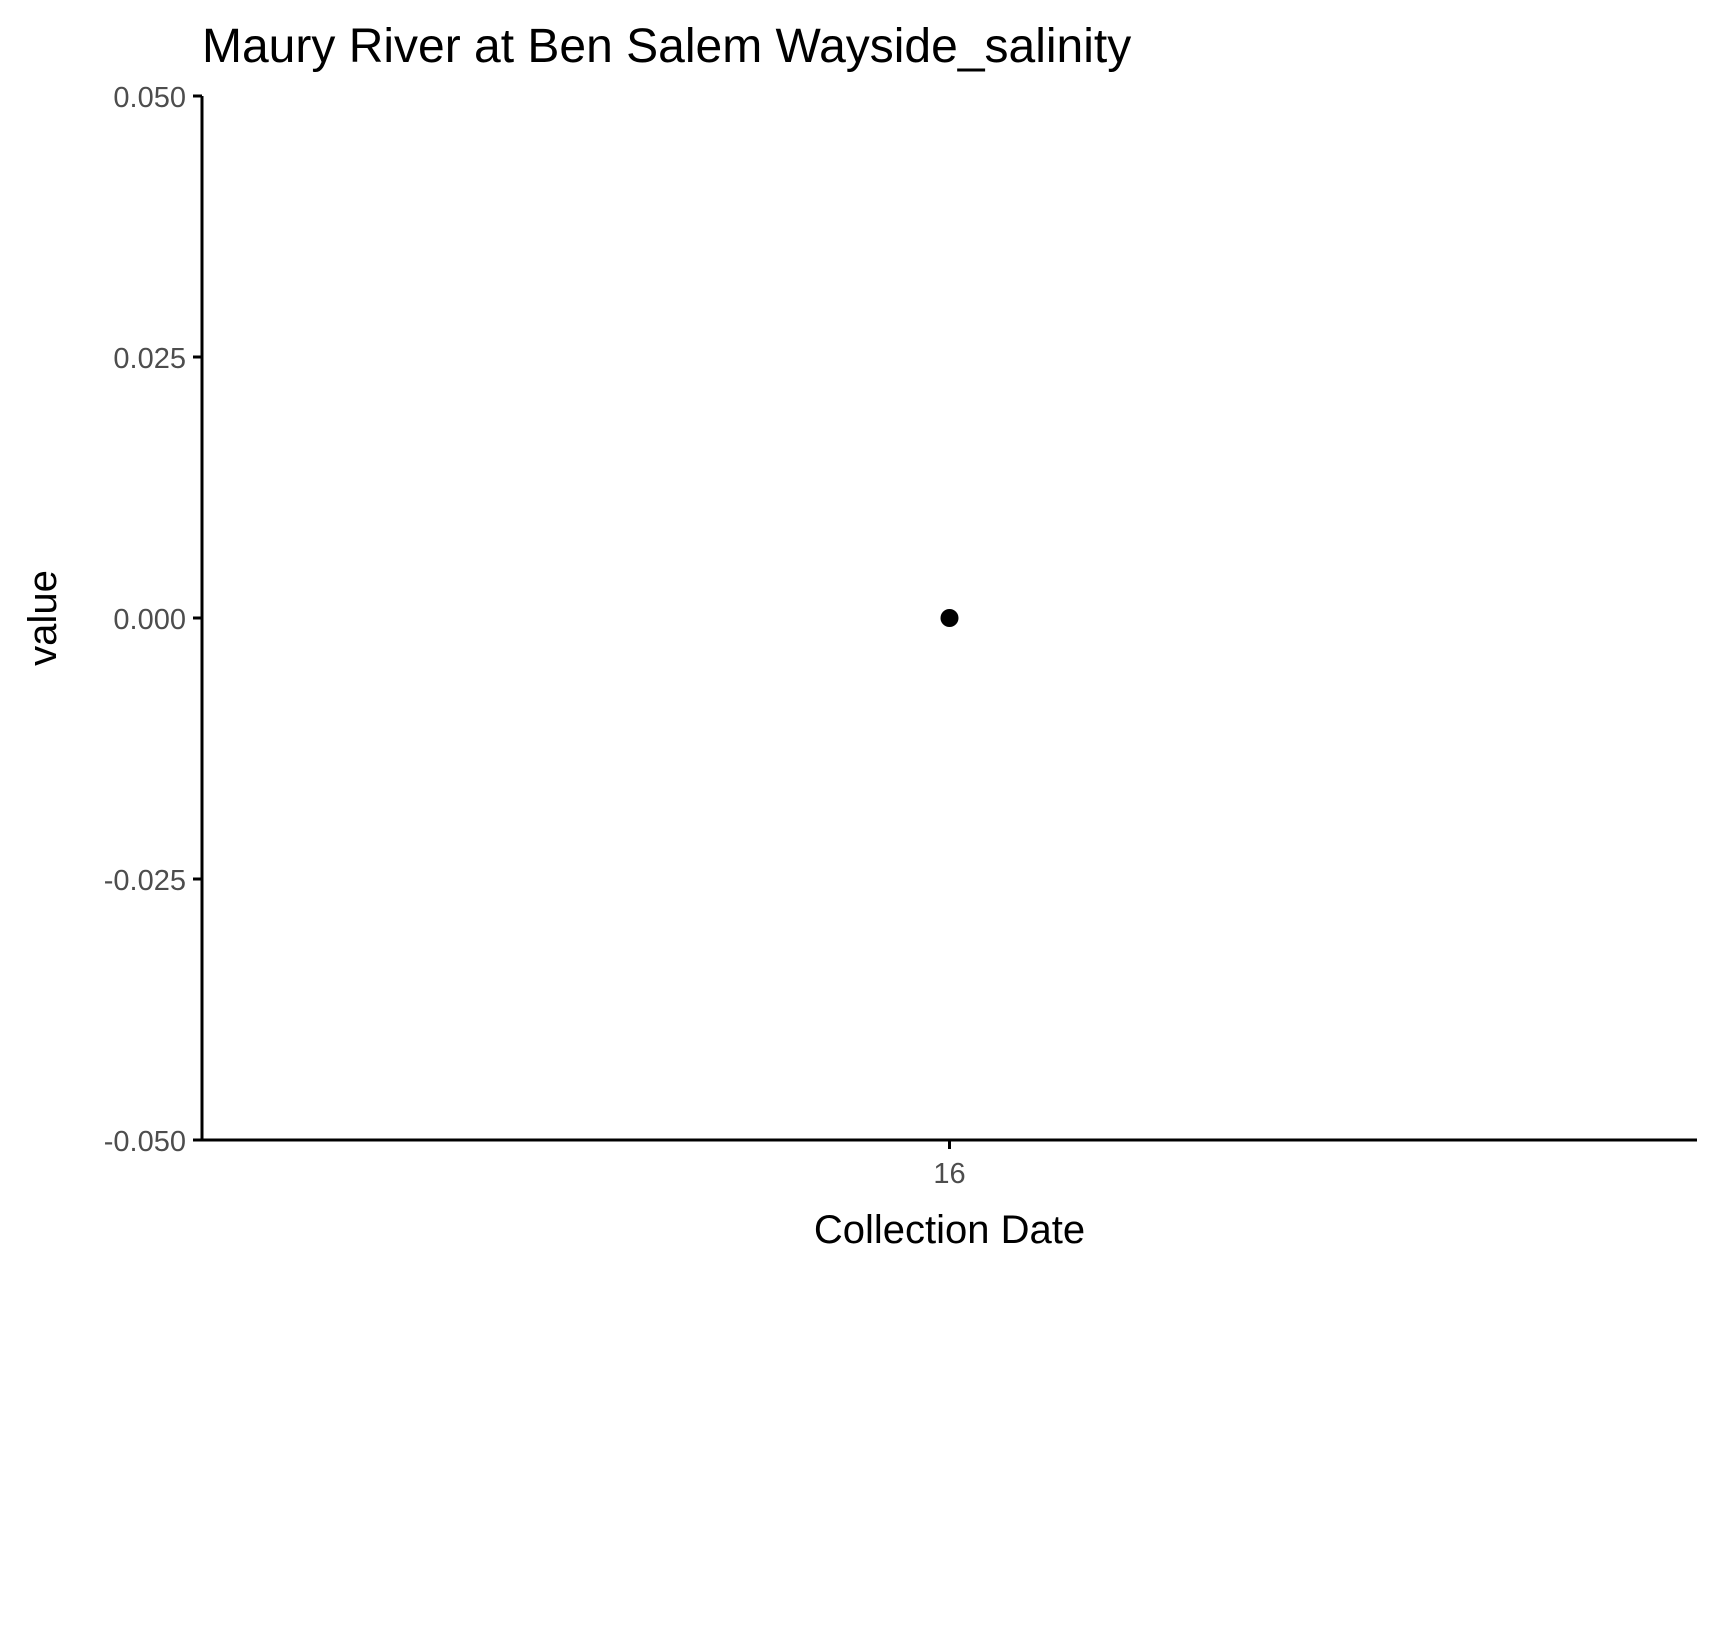 Image resolution: width=1712 pixels, height=1633 pixels. I want to click on y-tick-label: 0.000, so click(149, 620).